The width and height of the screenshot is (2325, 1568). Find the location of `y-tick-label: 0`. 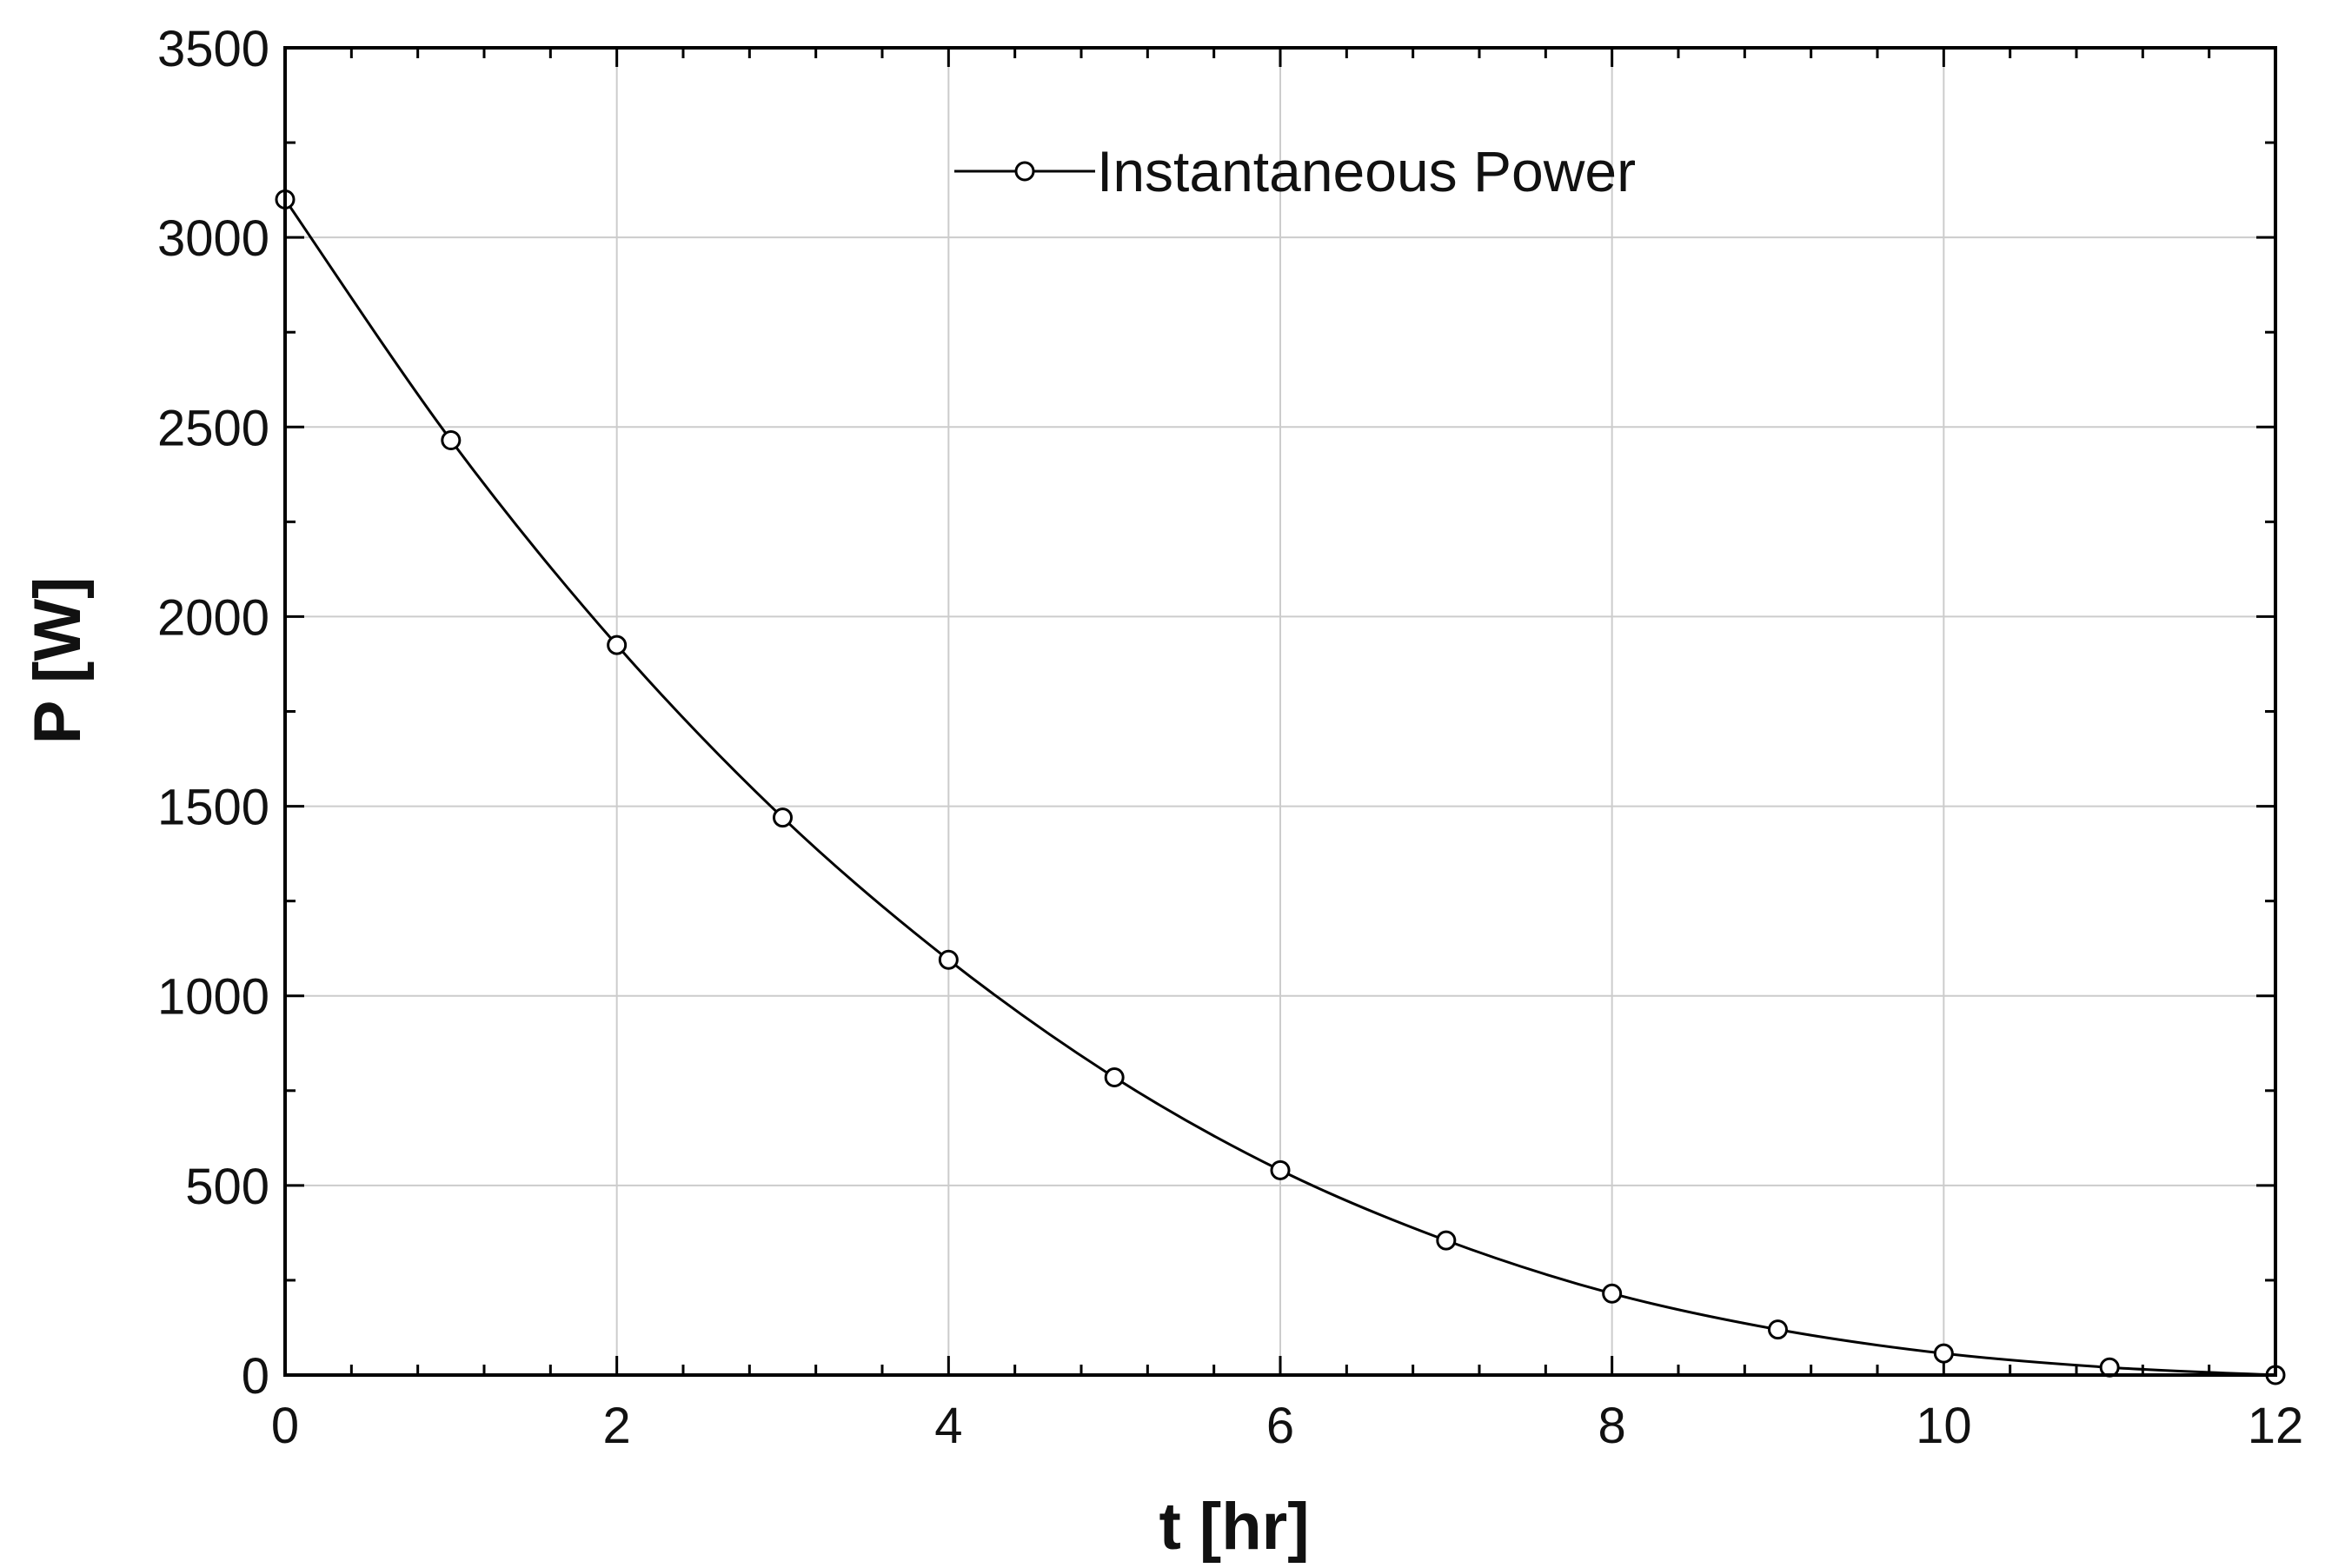

y-tick-label: 0 is located at coordinates (256, 1376).